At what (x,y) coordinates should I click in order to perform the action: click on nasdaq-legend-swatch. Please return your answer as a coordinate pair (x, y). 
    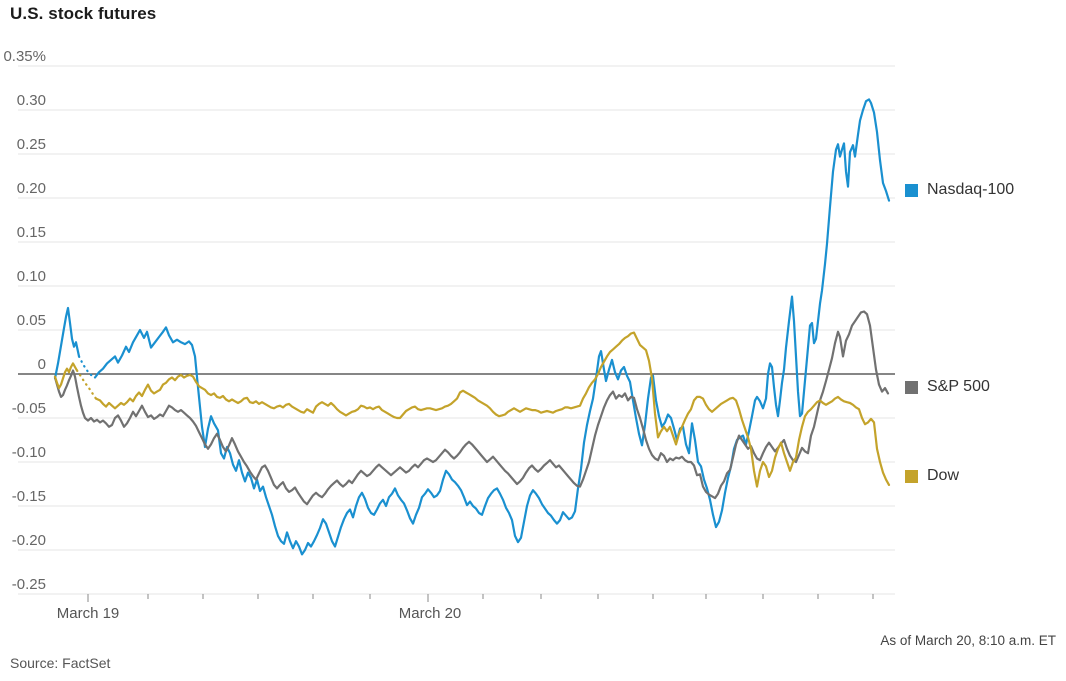
    Looking at the image, I should click on (911, 190).